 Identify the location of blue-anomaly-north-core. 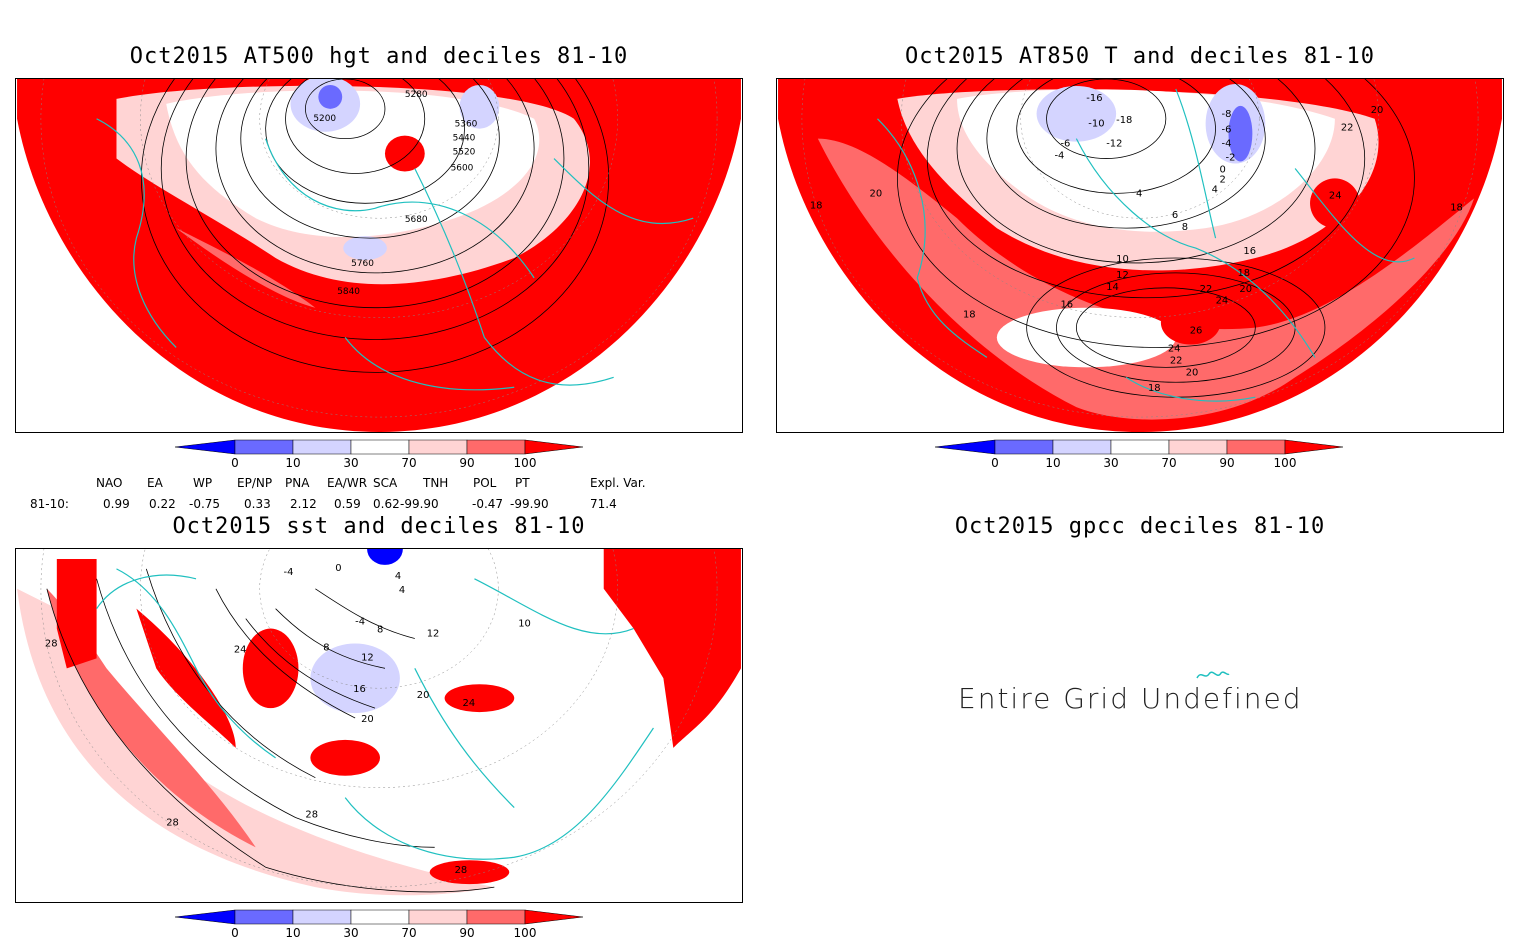
(330, 96).